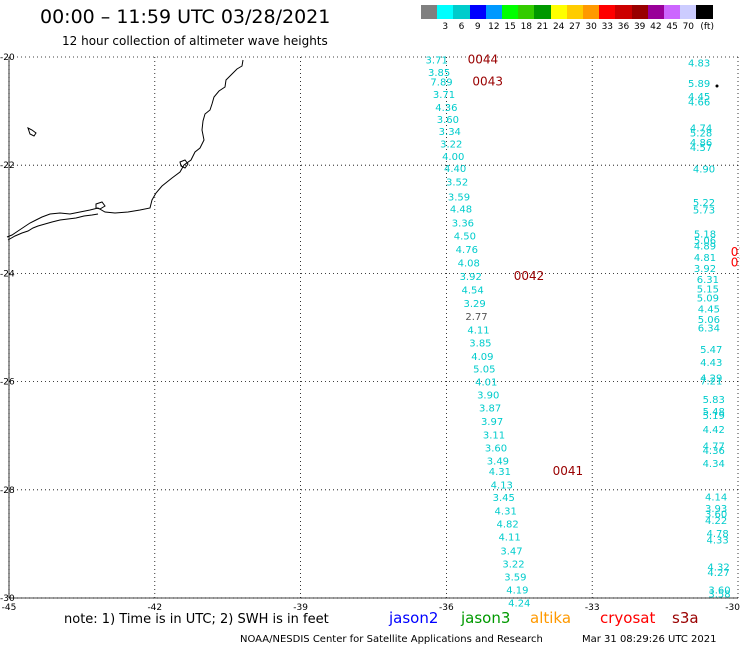 This screenshot has width=740, height=650. What do you see at coordinates (716, 521) in the screenshot?
I see `wave-height-value: 4.22` at bounding box center [716, 521].